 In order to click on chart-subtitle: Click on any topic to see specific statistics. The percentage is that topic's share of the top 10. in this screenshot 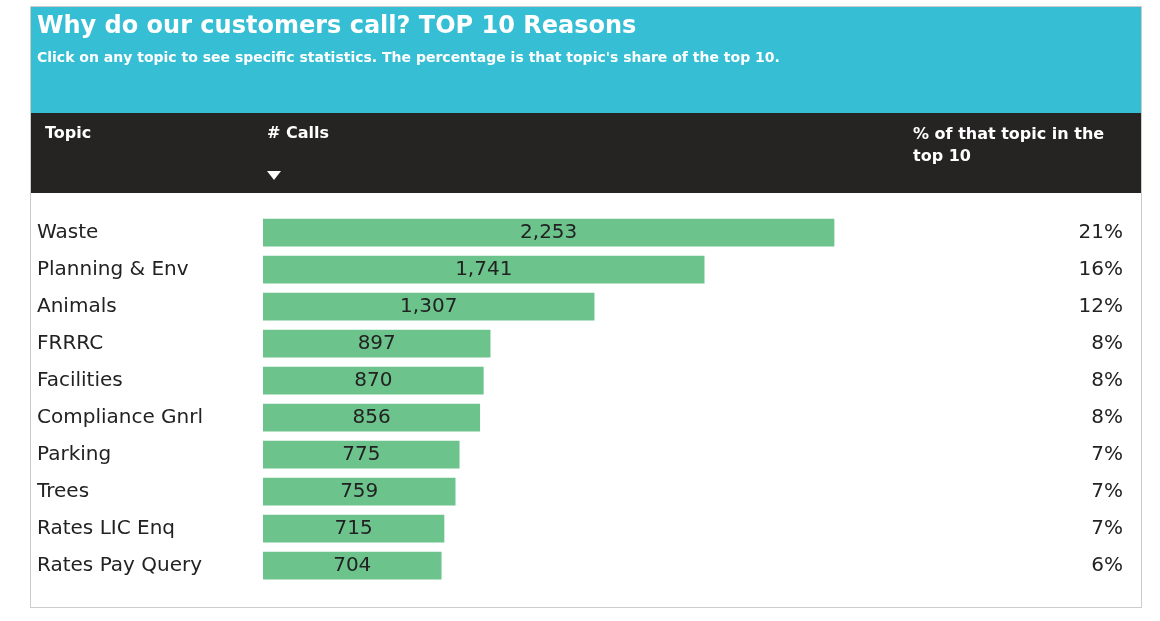, I will do `click(409, 57)`.